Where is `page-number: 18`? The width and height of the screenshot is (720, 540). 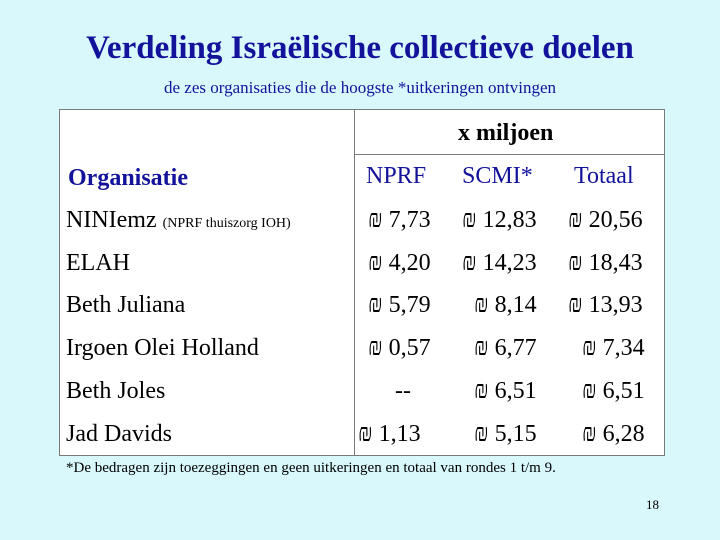 page-number: 18 is located at coordinates (652, 504).